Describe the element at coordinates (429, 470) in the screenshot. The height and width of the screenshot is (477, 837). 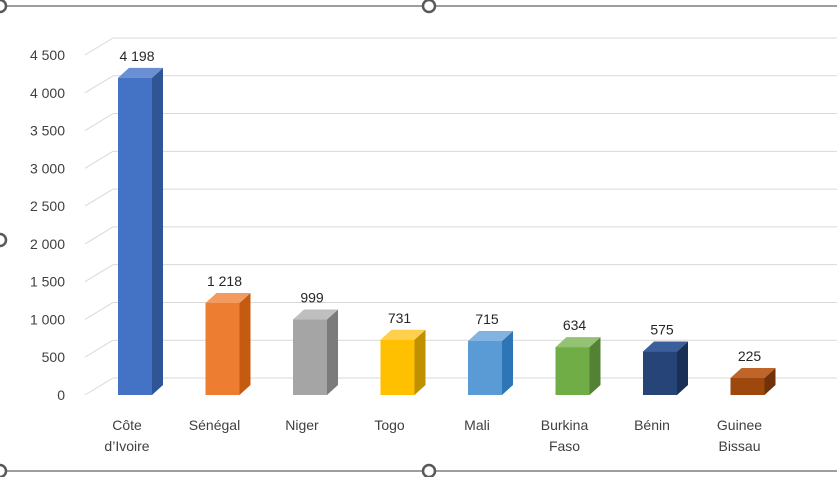
I see `resize-handle-bottom` at that location.